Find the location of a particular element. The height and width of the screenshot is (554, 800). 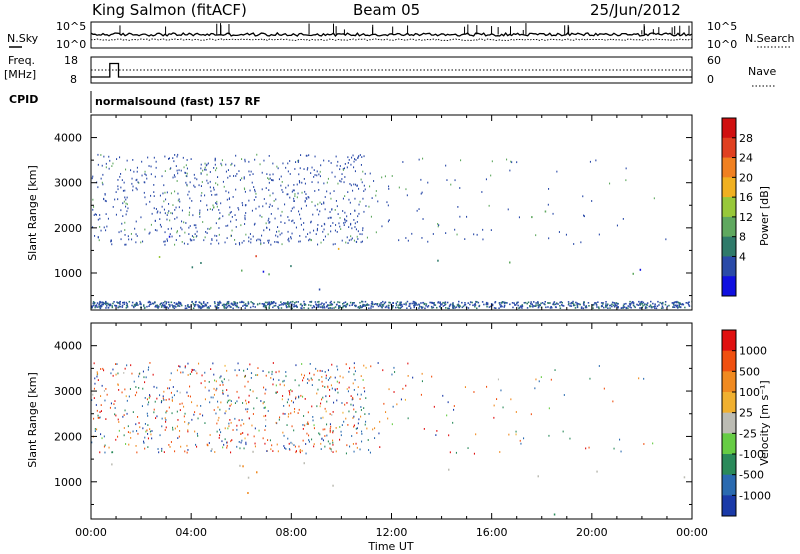

velocity-scale-tick-label: 25 is located at coordinates (746, 413).